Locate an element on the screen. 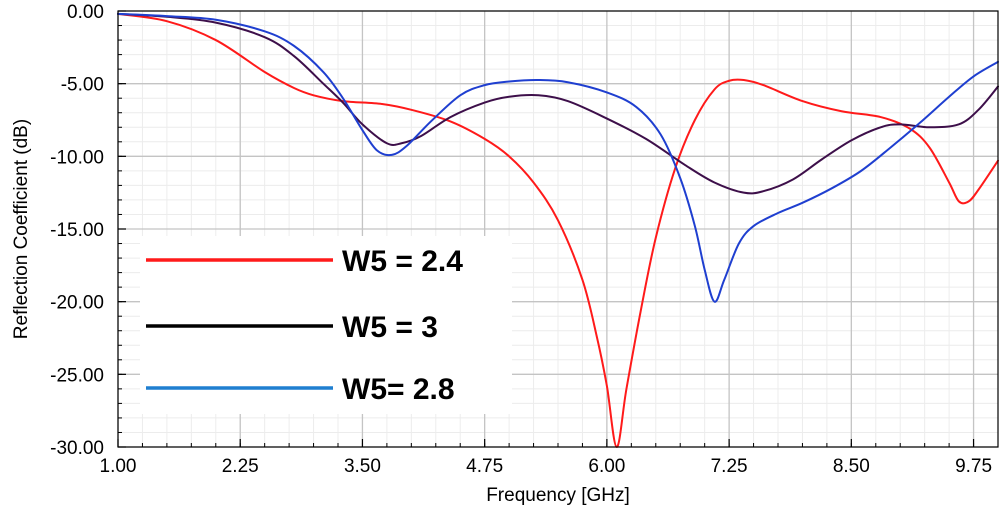  x-tick-label: 2.25 is located at coordinates (240, 466).